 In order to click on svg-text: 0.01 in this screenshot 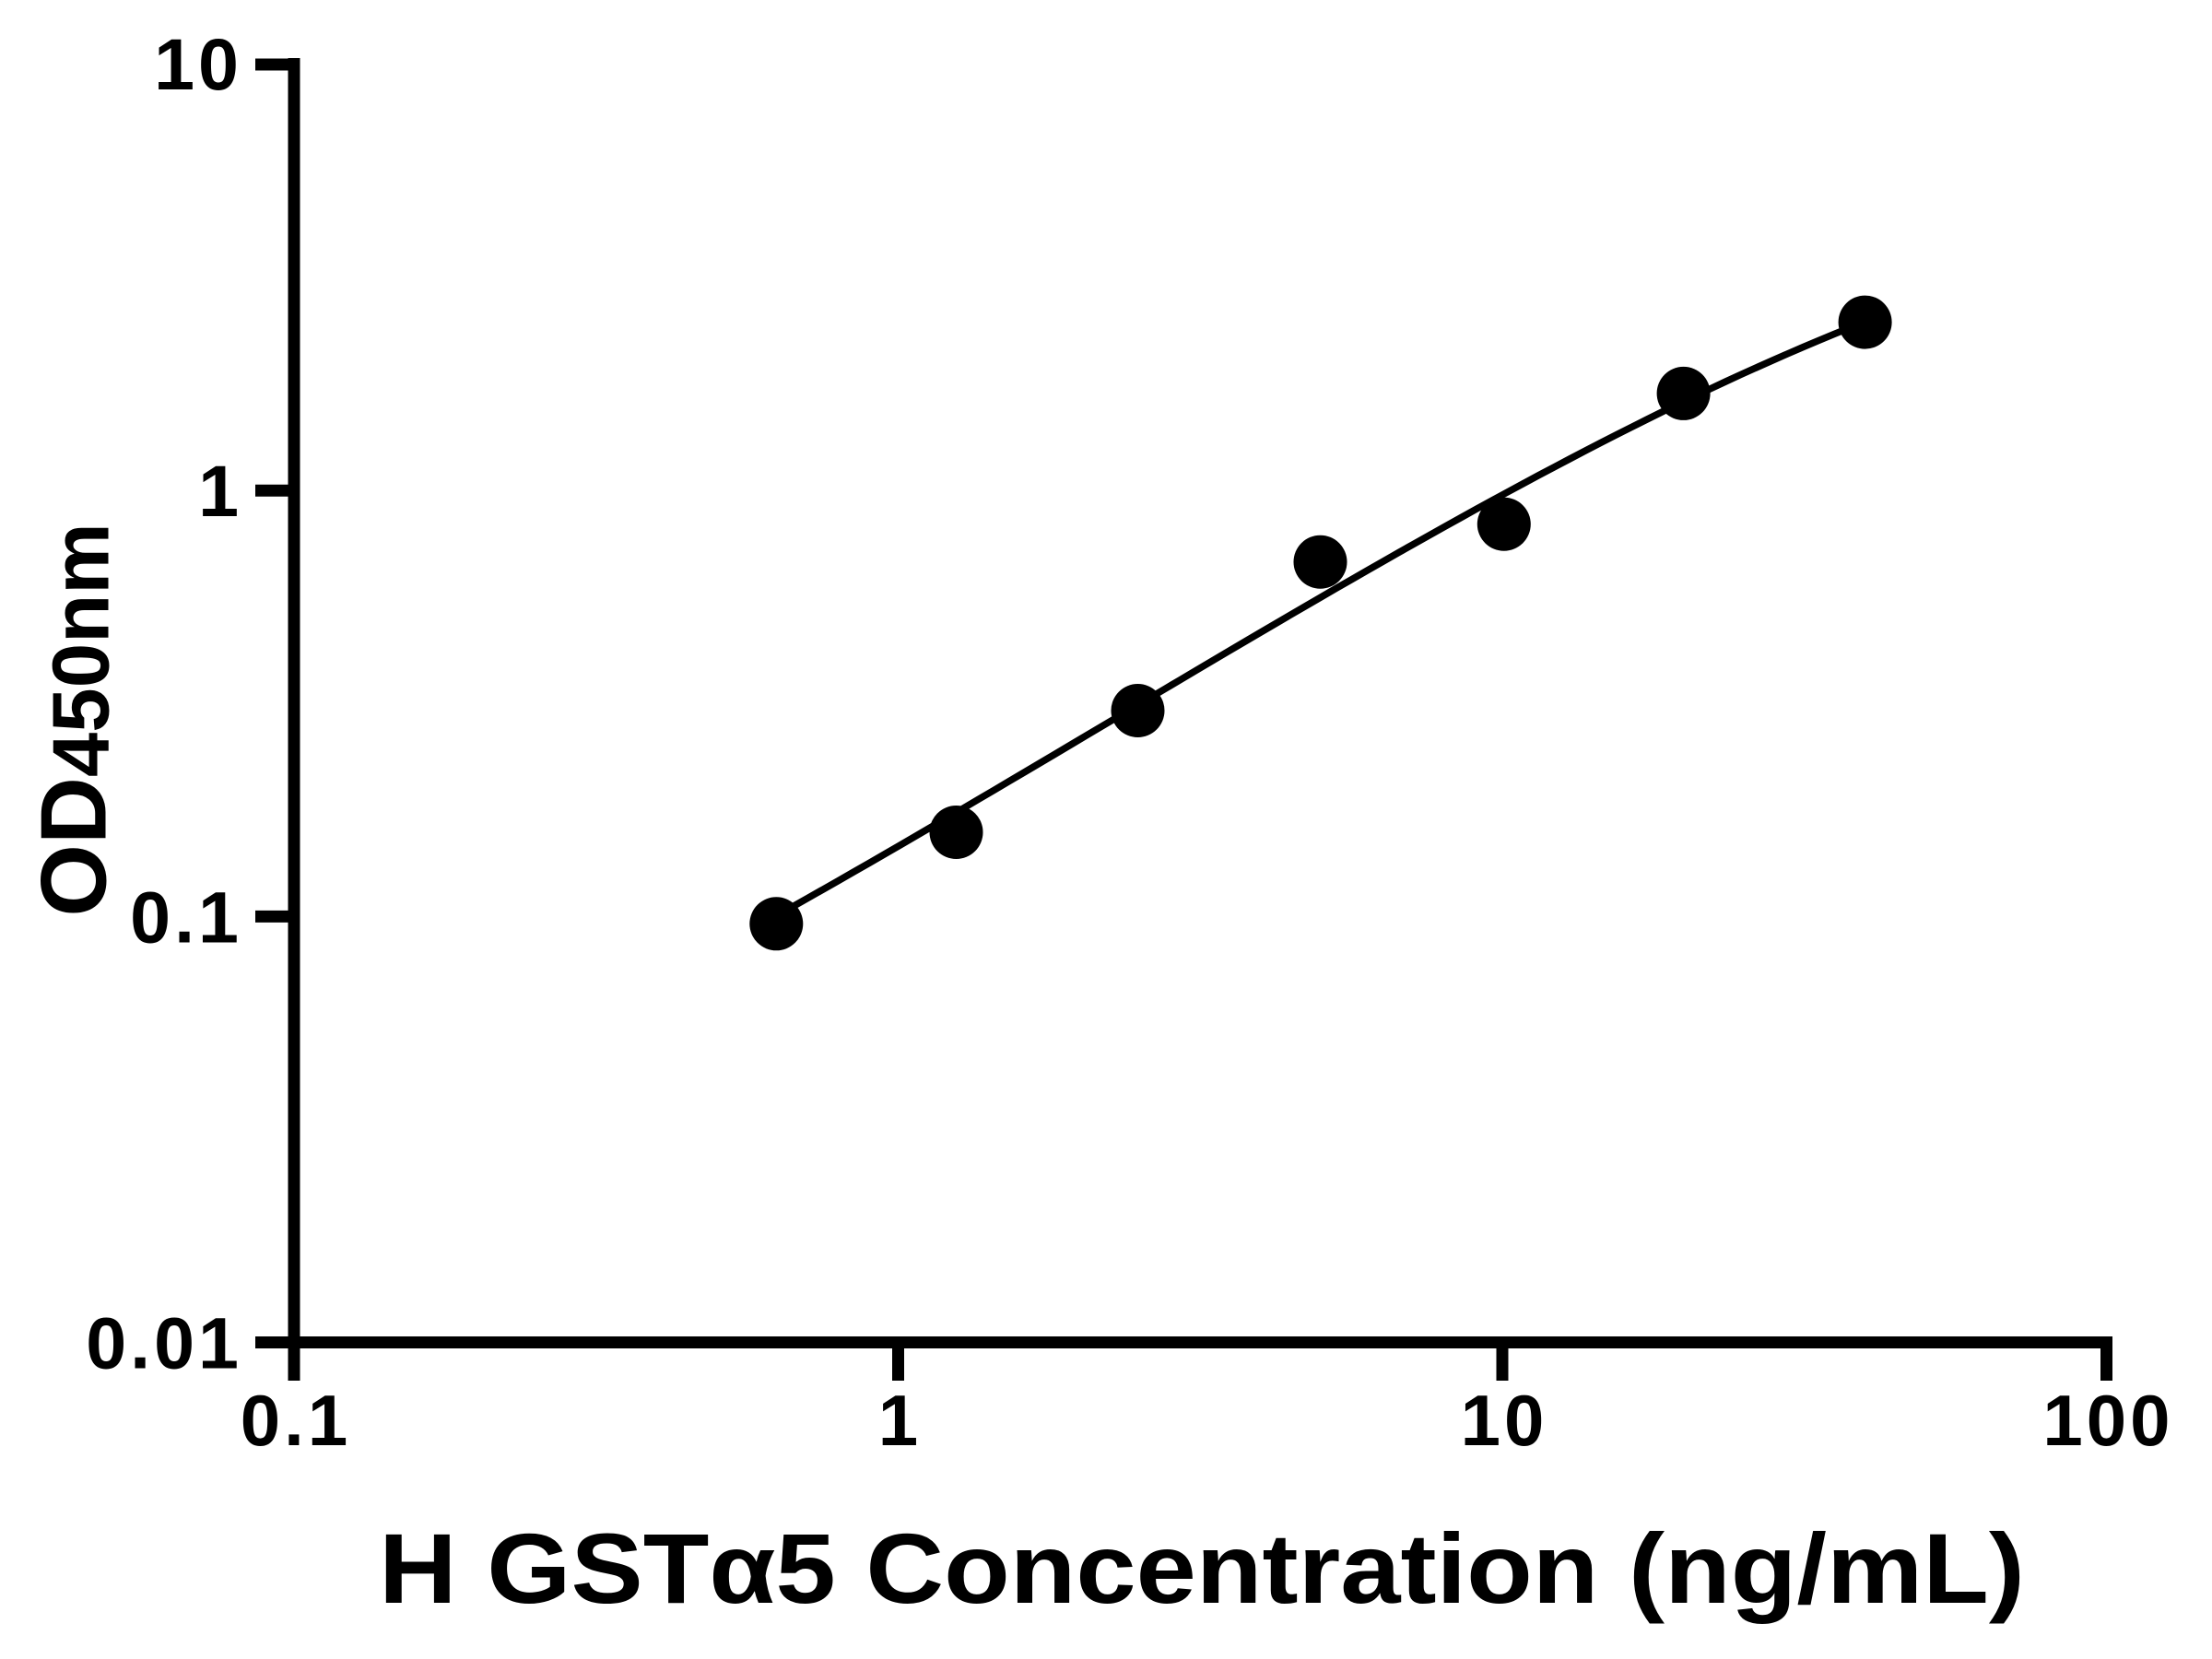, I will do `click(164, 1343)`.